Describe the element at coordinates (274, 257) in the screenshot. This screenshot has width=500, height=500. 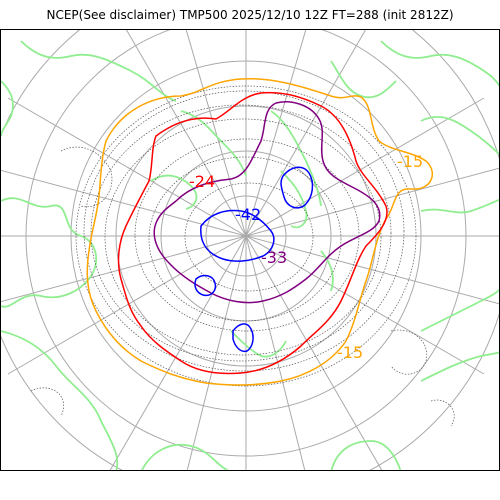
I see `contour-label-minus33: -33` at that location.